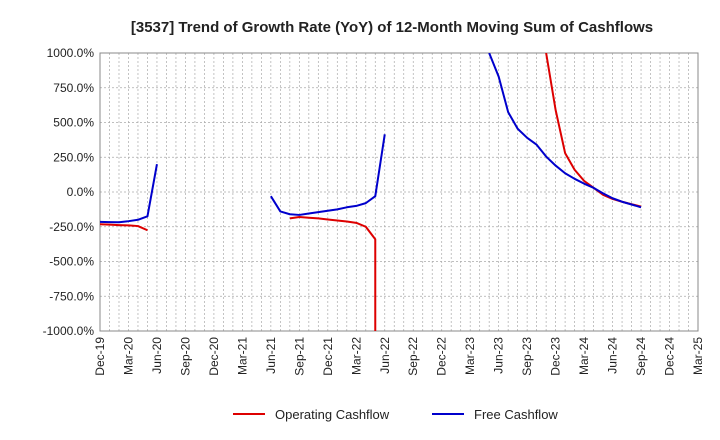  Describe the element at coordinates (73, 88) in the screenshot. I see `y-tick-label: 750.0%` at that location.